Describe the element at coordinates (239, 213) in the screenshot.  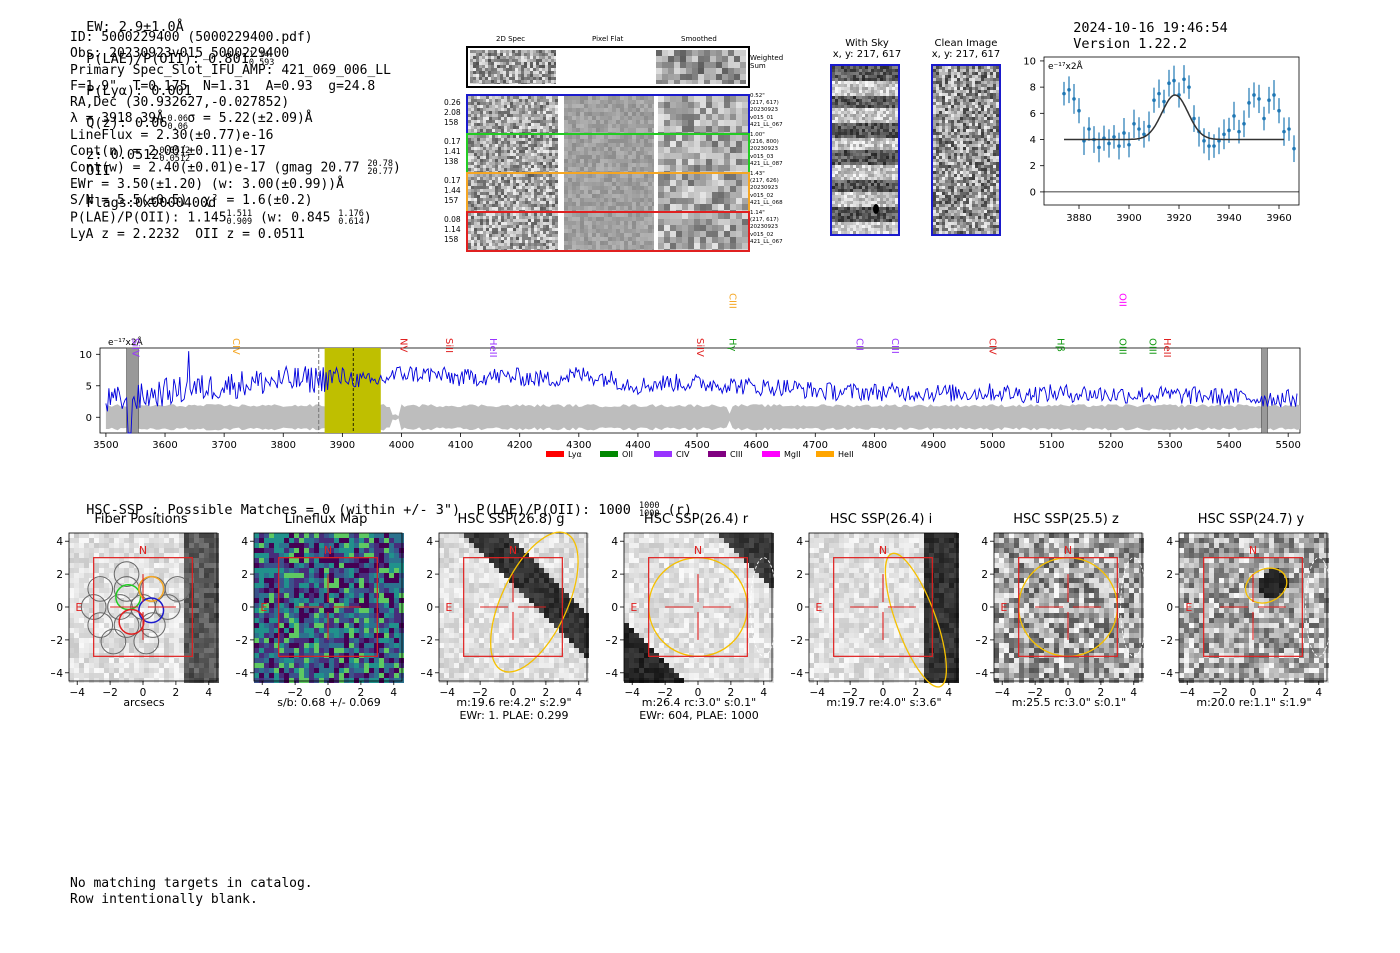
I see `info-plae-hi: 1.511` at that location.